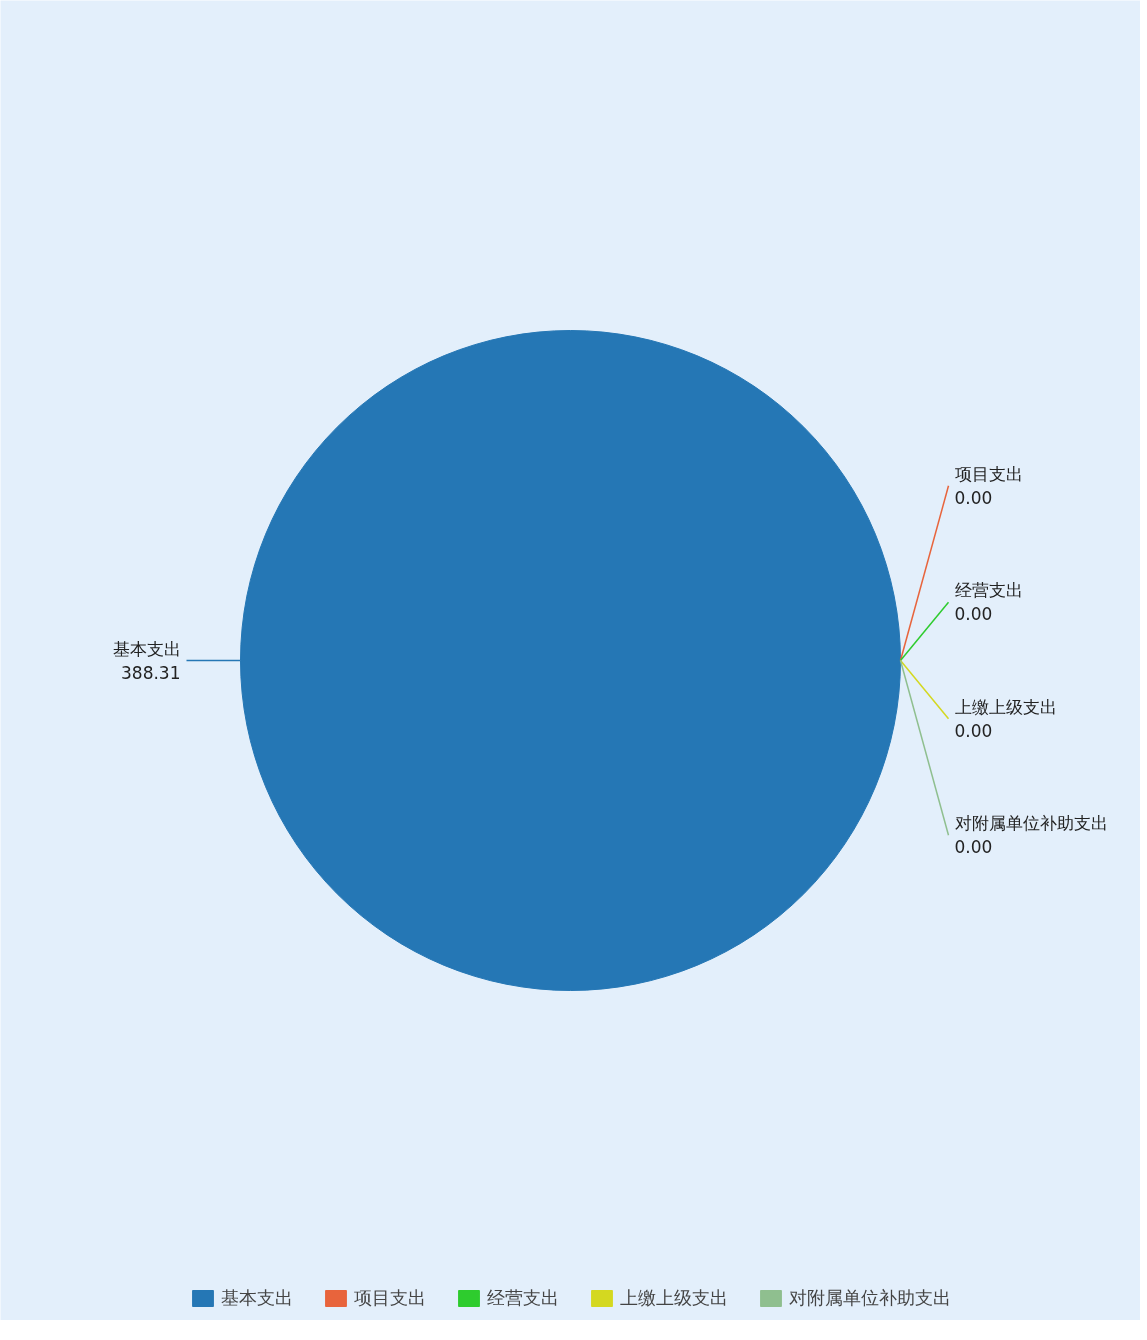 Image resolution: width=1147 pixels, height=1340 pixels. Describe the element at coordinates (1031, 823) in the screenshot. I see `category-label: 对附属单位补助支出` at that location.